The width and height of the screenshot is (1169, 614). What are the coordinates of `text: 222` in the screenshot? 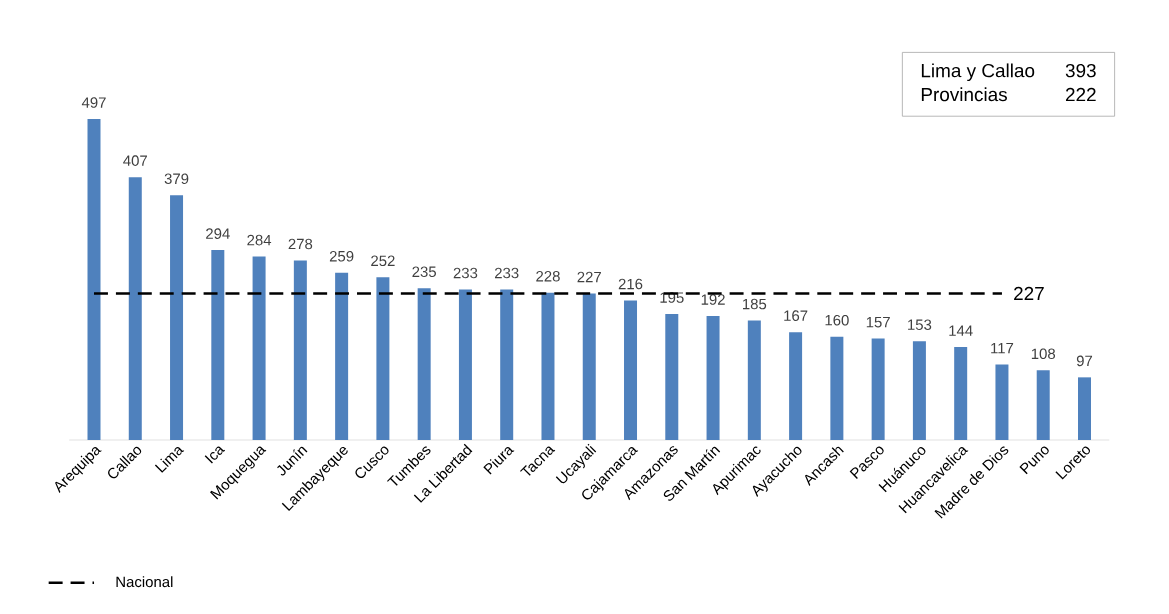 It's located at (1080, 94).